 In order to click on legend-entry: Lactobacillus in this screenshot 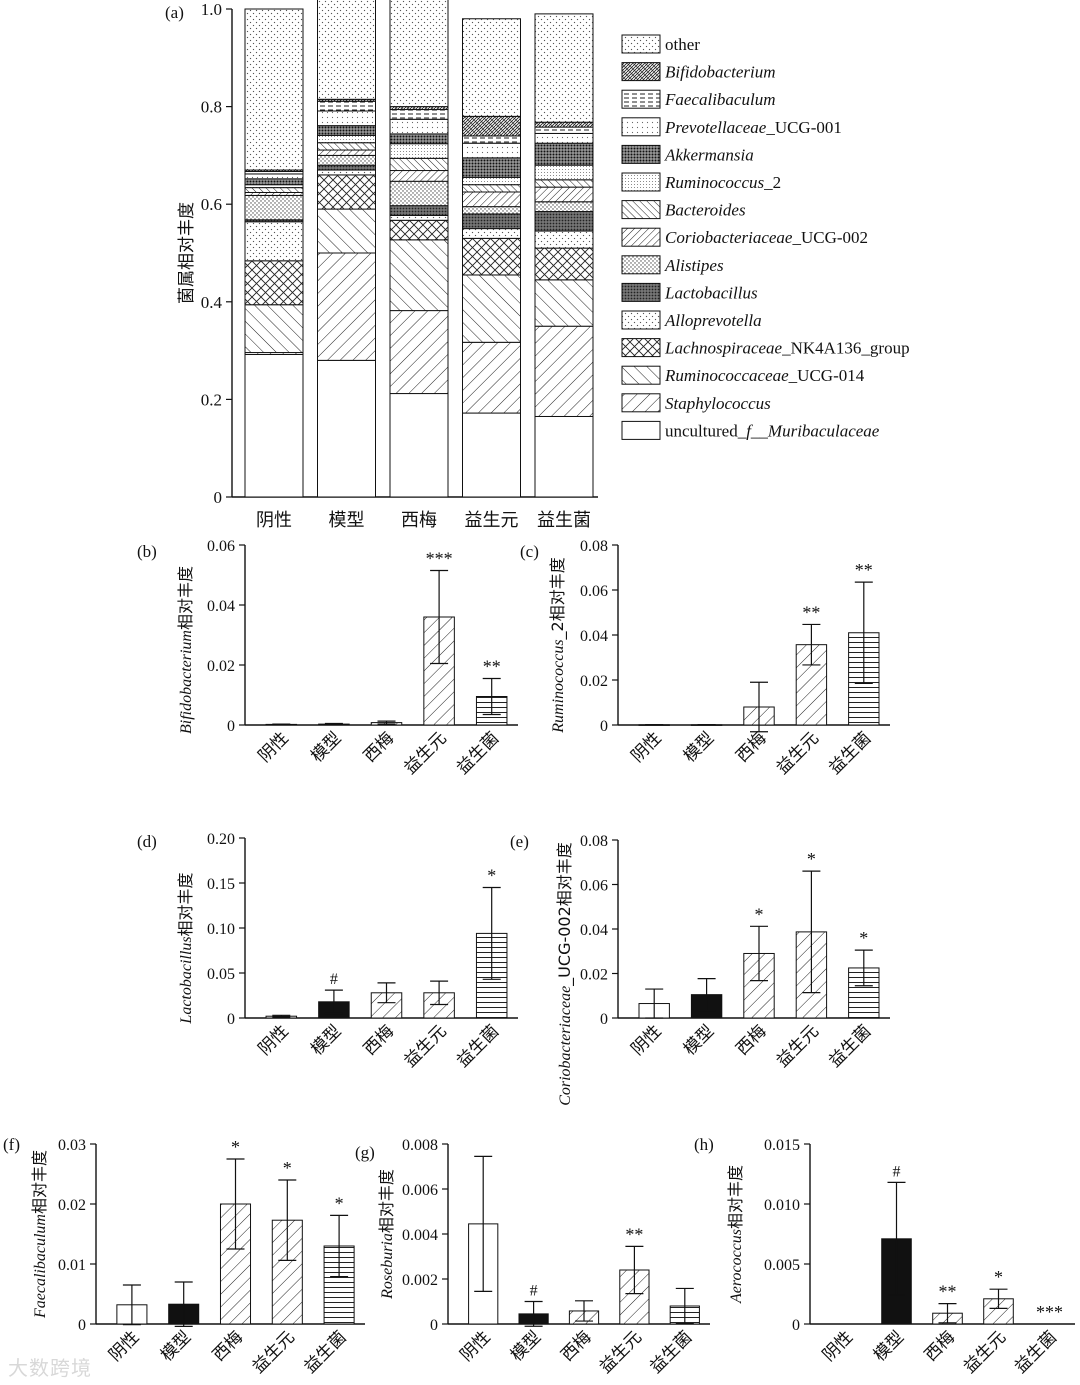, I will do `click(711, 292)`.